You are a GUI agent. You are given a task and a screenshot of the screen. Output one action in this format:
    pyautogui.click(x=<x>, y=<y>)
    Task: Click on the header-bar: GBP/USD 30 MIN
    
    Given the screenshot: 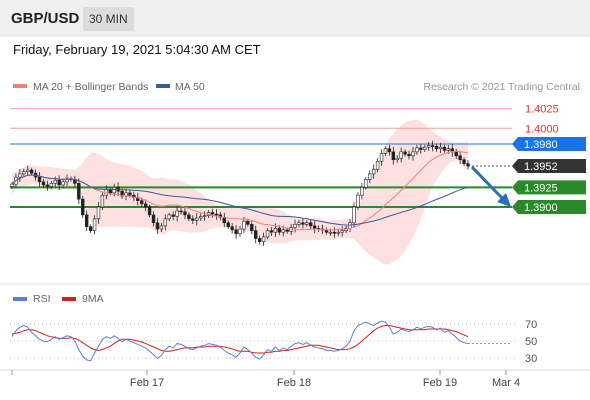 What is the action you would take?
    pyautogui.click(x=295, y=18)
    